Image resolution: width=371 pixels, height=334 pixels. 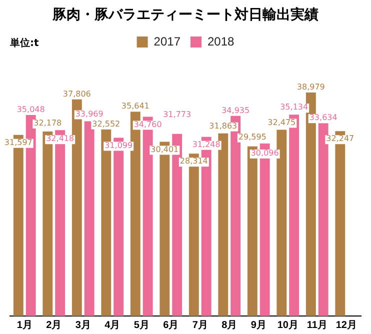 I want to click on data-label: 28,314, so click(x=194, y=161).